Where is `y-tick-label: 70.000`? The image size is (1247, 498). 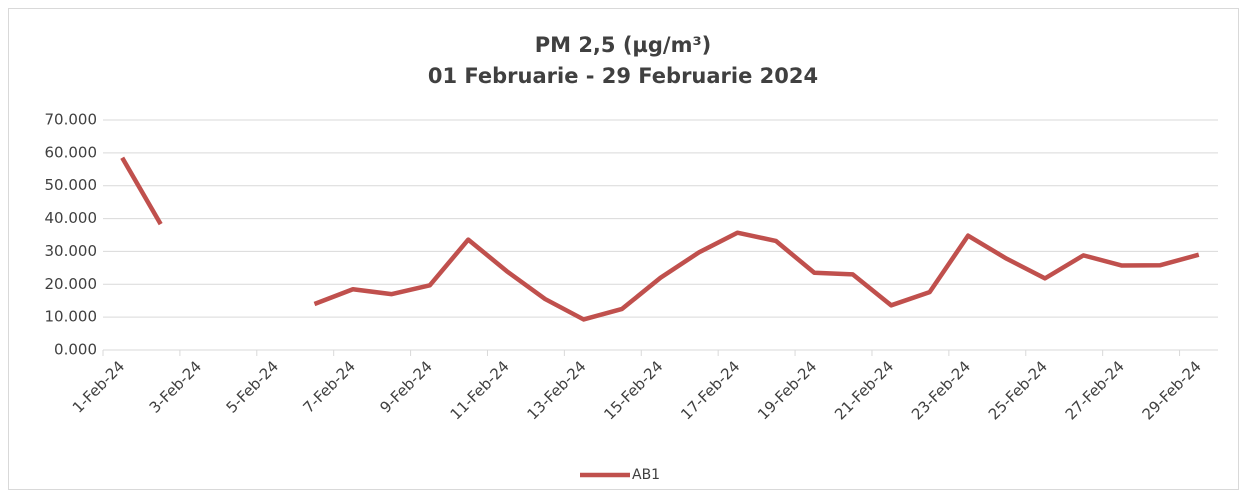
y-tick-label: 70.000 is located at coordinates (71, 120).